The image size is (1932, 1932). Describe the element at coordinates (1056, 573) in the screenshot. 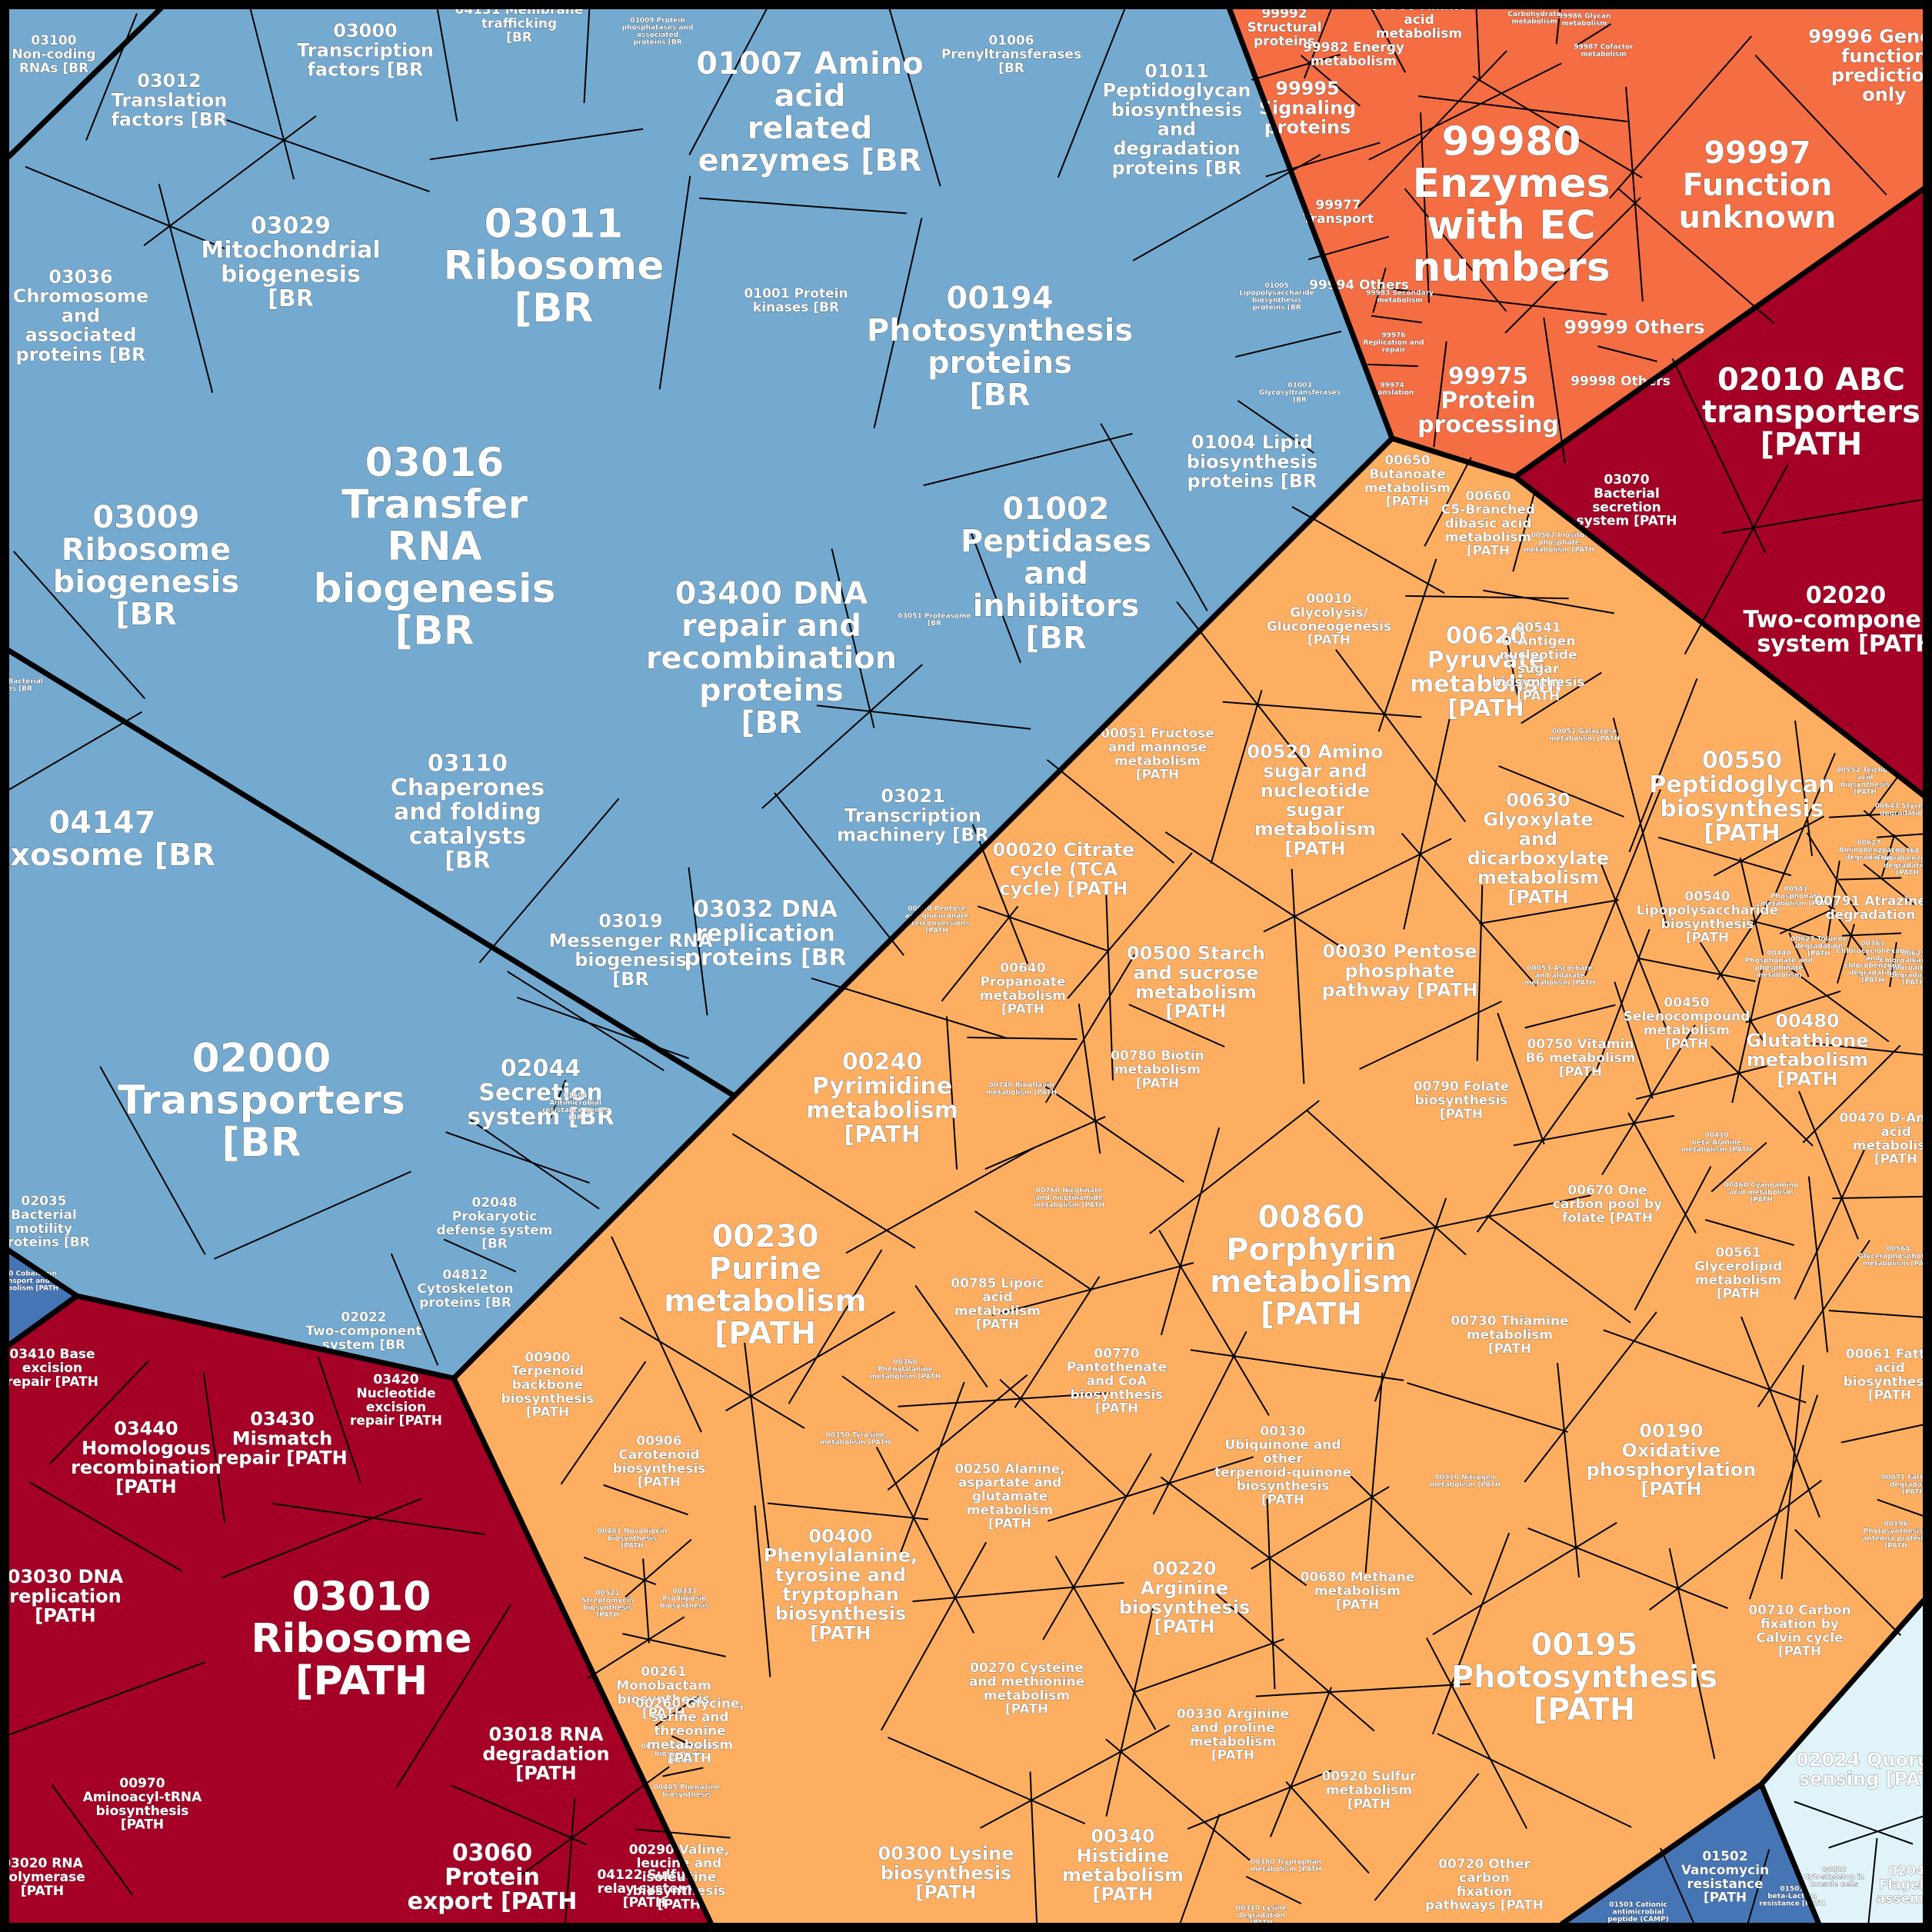

I see `cell-label: 01002 Peptidases and inhibitors [BR` at that location.